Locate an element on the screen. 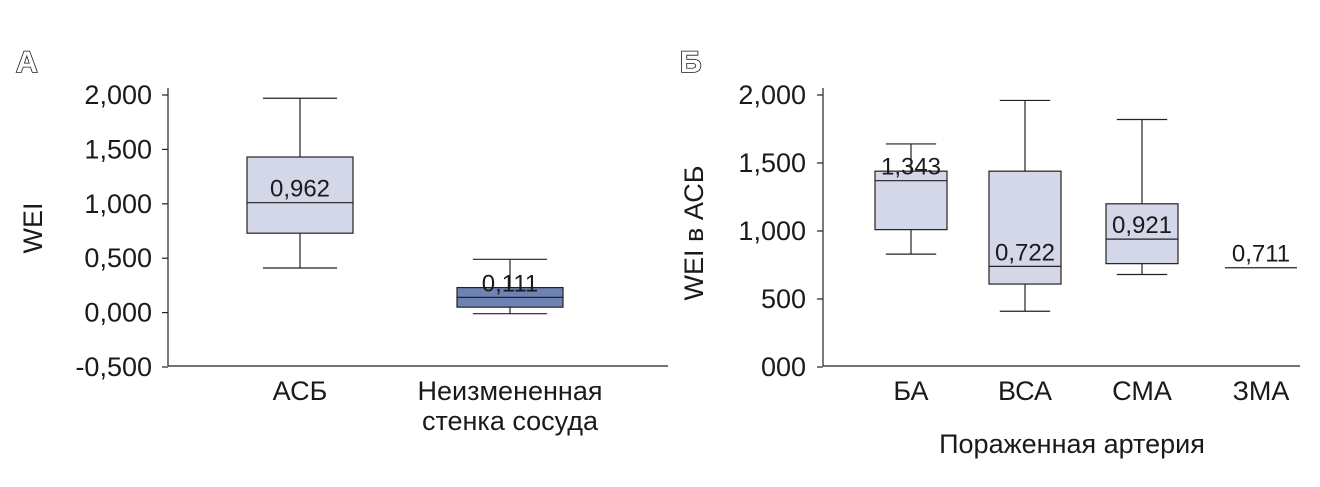 This screenshot has height=487, width=1320. panel-b-y-axis-title: WEI в АСБ is located at coordinates (694, 233).